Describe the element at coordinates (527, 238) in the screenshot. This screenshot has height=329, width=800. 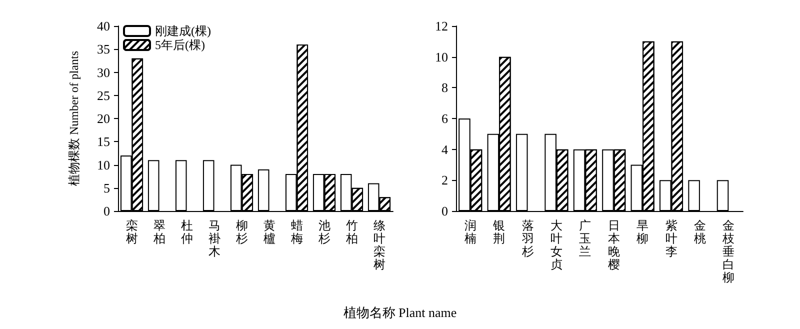
I see `x-tick-label: 落羽杉` at that location.